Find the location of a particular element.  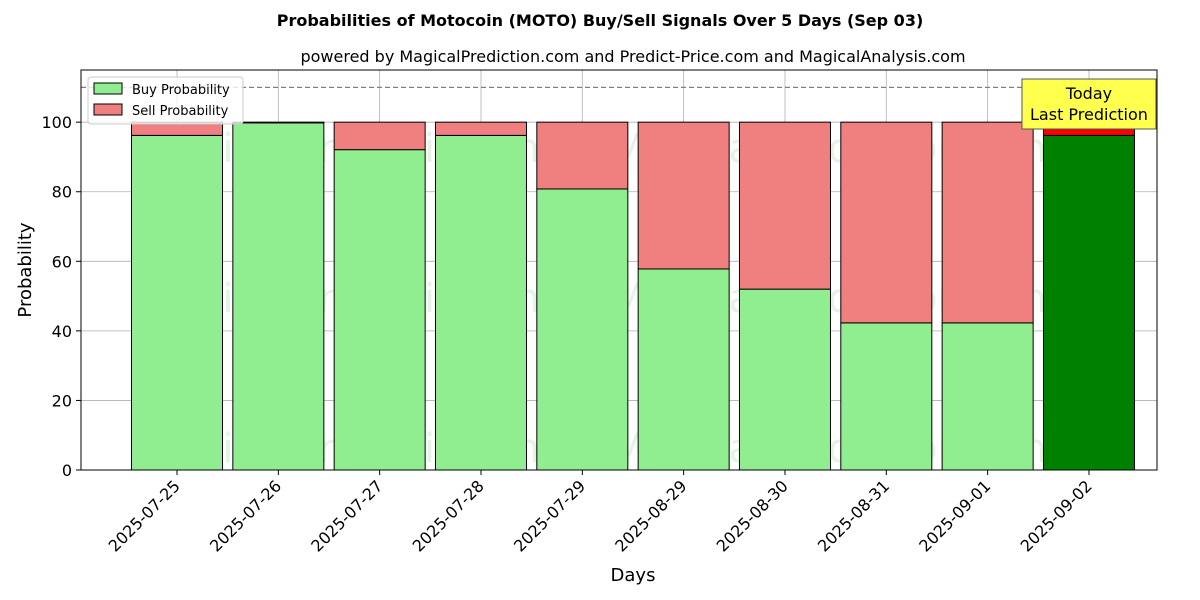

x-tick-label: 2025-08-29 is located at coordinates (650, 515).